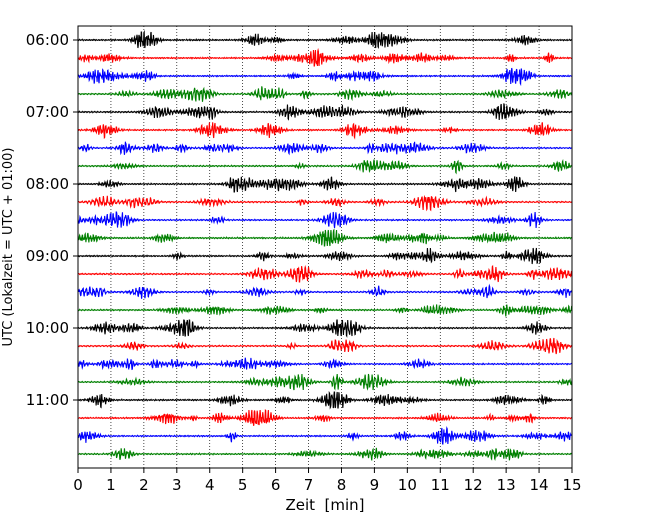  What do you see at coordinates (407, 485) in the screenshot?
I see `x-tick-label: 10` at bounding box center [407, 485].